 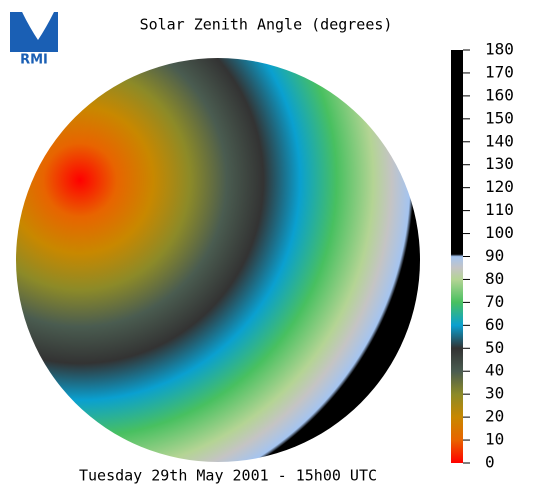 What do you see at coordinates (499, 49) in the screenshot?
I see `tick-label: 180` at bounding box center [499, 49].